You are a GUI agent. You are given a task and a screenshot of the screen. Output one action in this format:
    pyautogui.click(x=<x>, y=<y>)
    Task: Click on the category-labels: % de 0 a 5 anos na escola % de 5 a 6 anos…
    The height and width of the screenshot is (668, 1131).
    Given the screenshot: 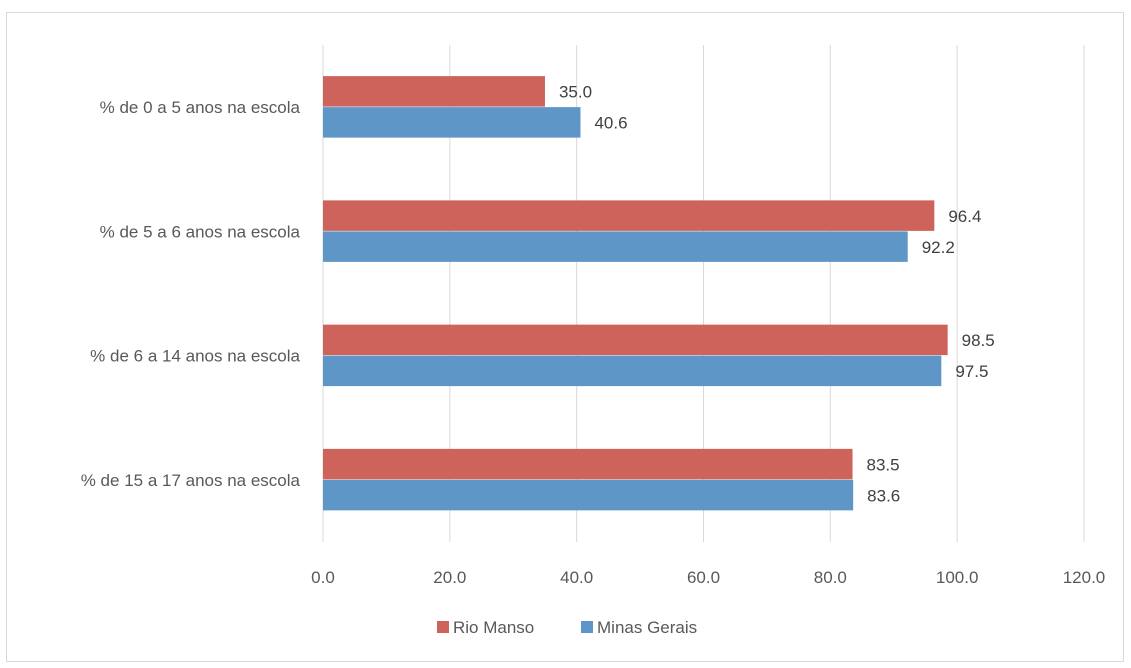 What is the action you would take?
    pyautogui.click(x=191, y=294)
    